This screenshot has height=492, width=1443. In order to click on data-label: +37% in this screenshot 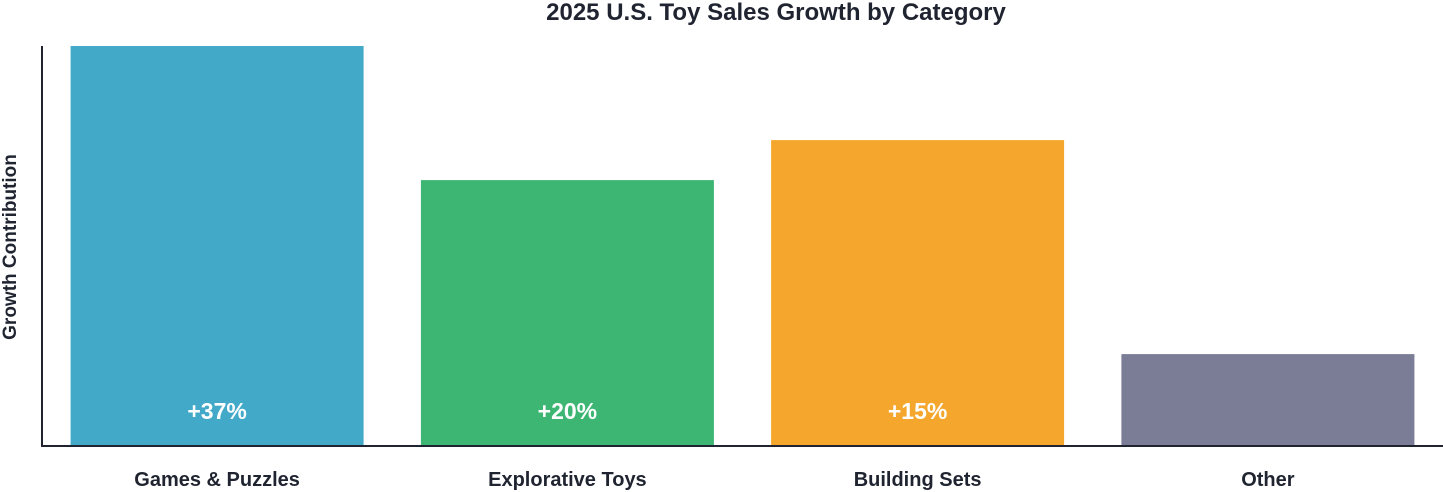, I will do `click(216, 411)`.